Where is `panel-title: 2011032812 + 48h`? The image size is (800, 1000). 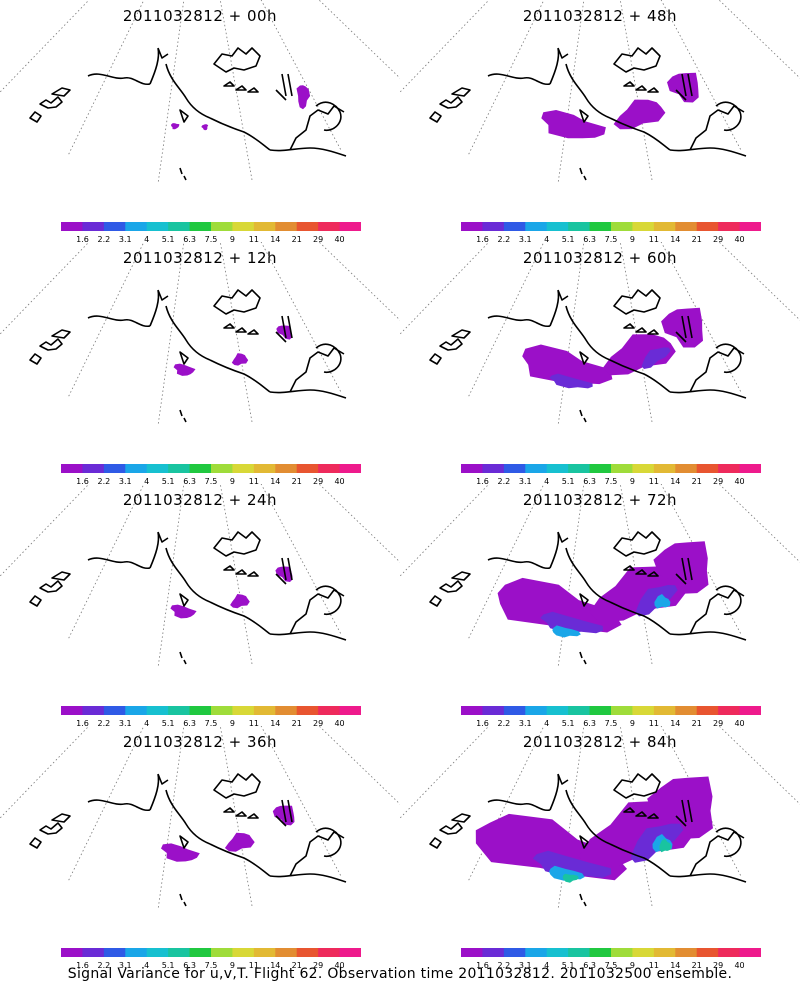
panel-title: 2011032812 + 48h is located at coordinates (600, 16).